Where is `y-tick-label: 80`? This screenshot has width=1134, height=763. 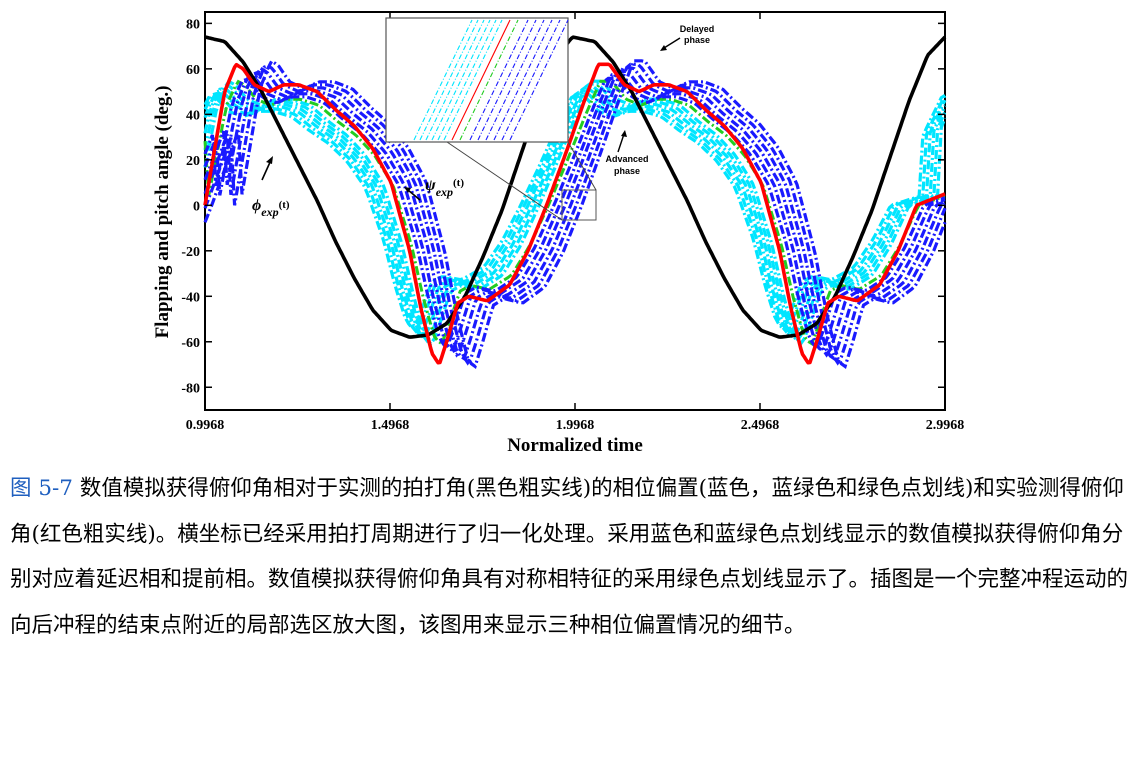
y-tick-label: 80 is located at coordinates (193, 24).